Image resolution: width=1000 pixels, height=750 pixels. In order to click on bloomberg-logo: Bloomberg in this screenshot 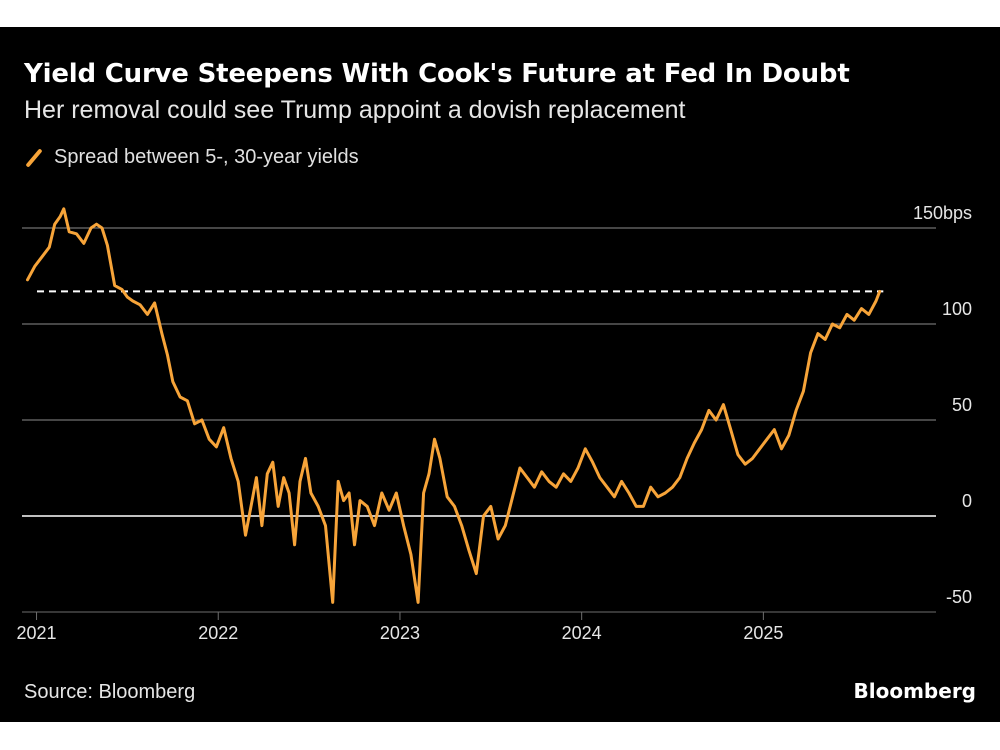, I will do `click(914, 691)`.